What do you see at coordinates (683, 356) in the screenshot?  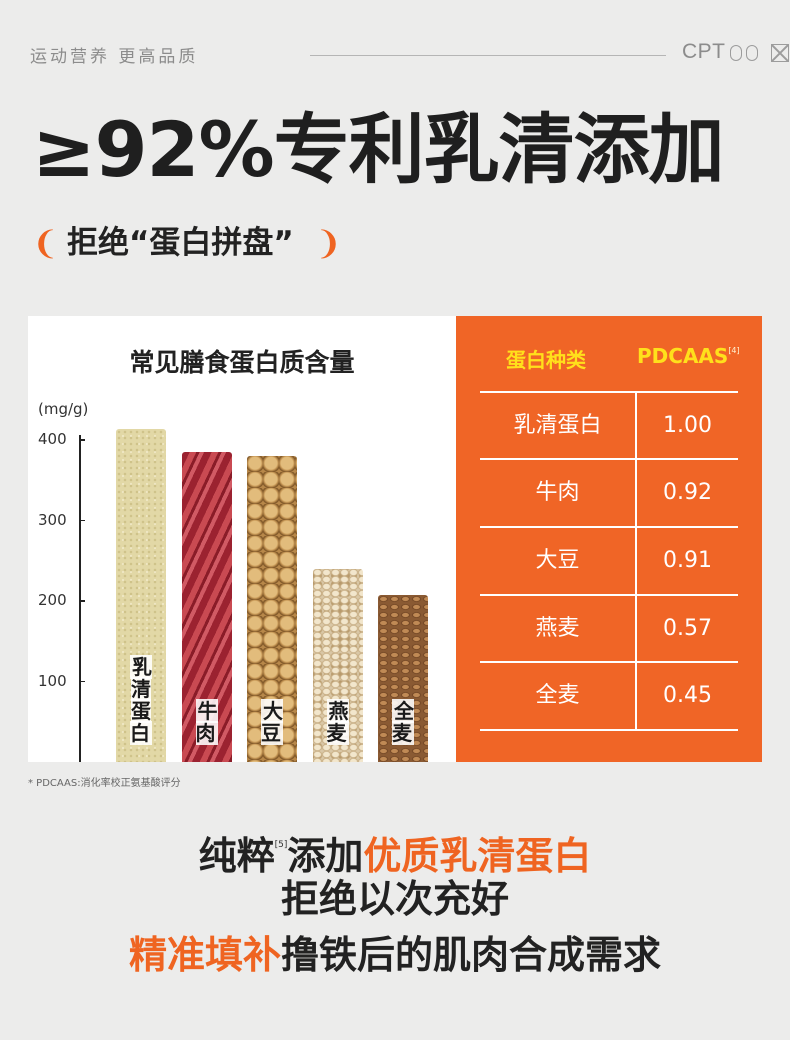 I see `pdcaas-label: PDCAAS` at bounding box center [683, 356].